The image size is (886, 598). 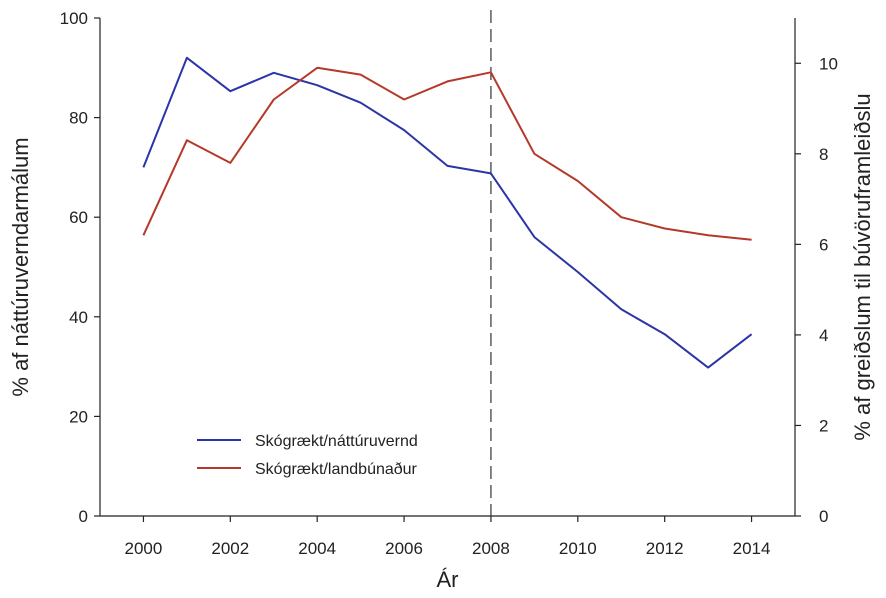 I want to click on right-y-tick-label: 8, so click(x=823, y=154).